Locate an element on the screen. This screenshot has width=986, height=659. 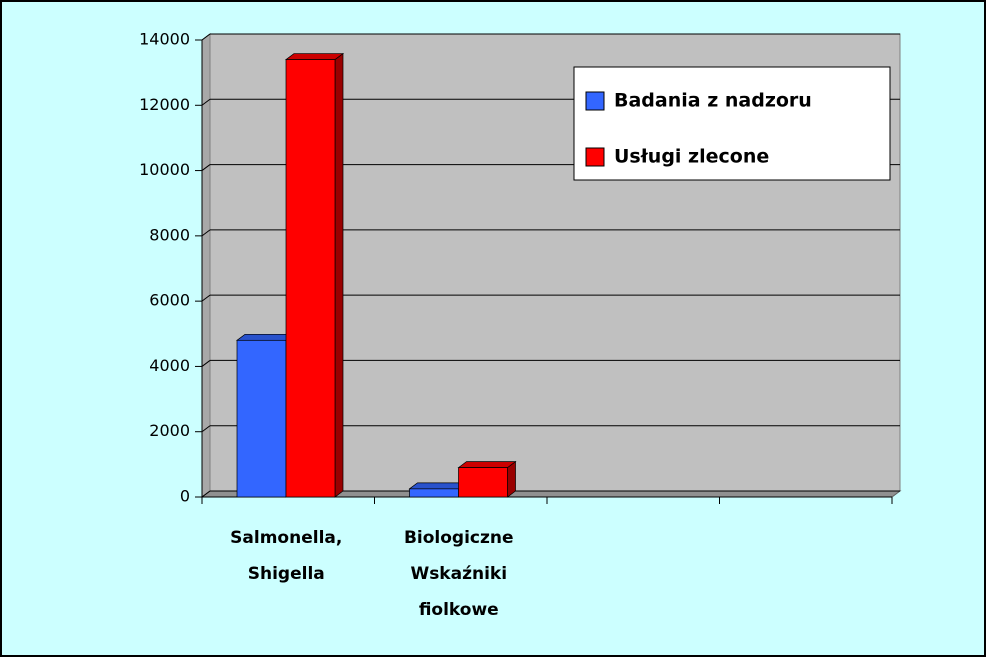
x-tick-label: Salmonella, Shigella is located at coordinates (286, 556).